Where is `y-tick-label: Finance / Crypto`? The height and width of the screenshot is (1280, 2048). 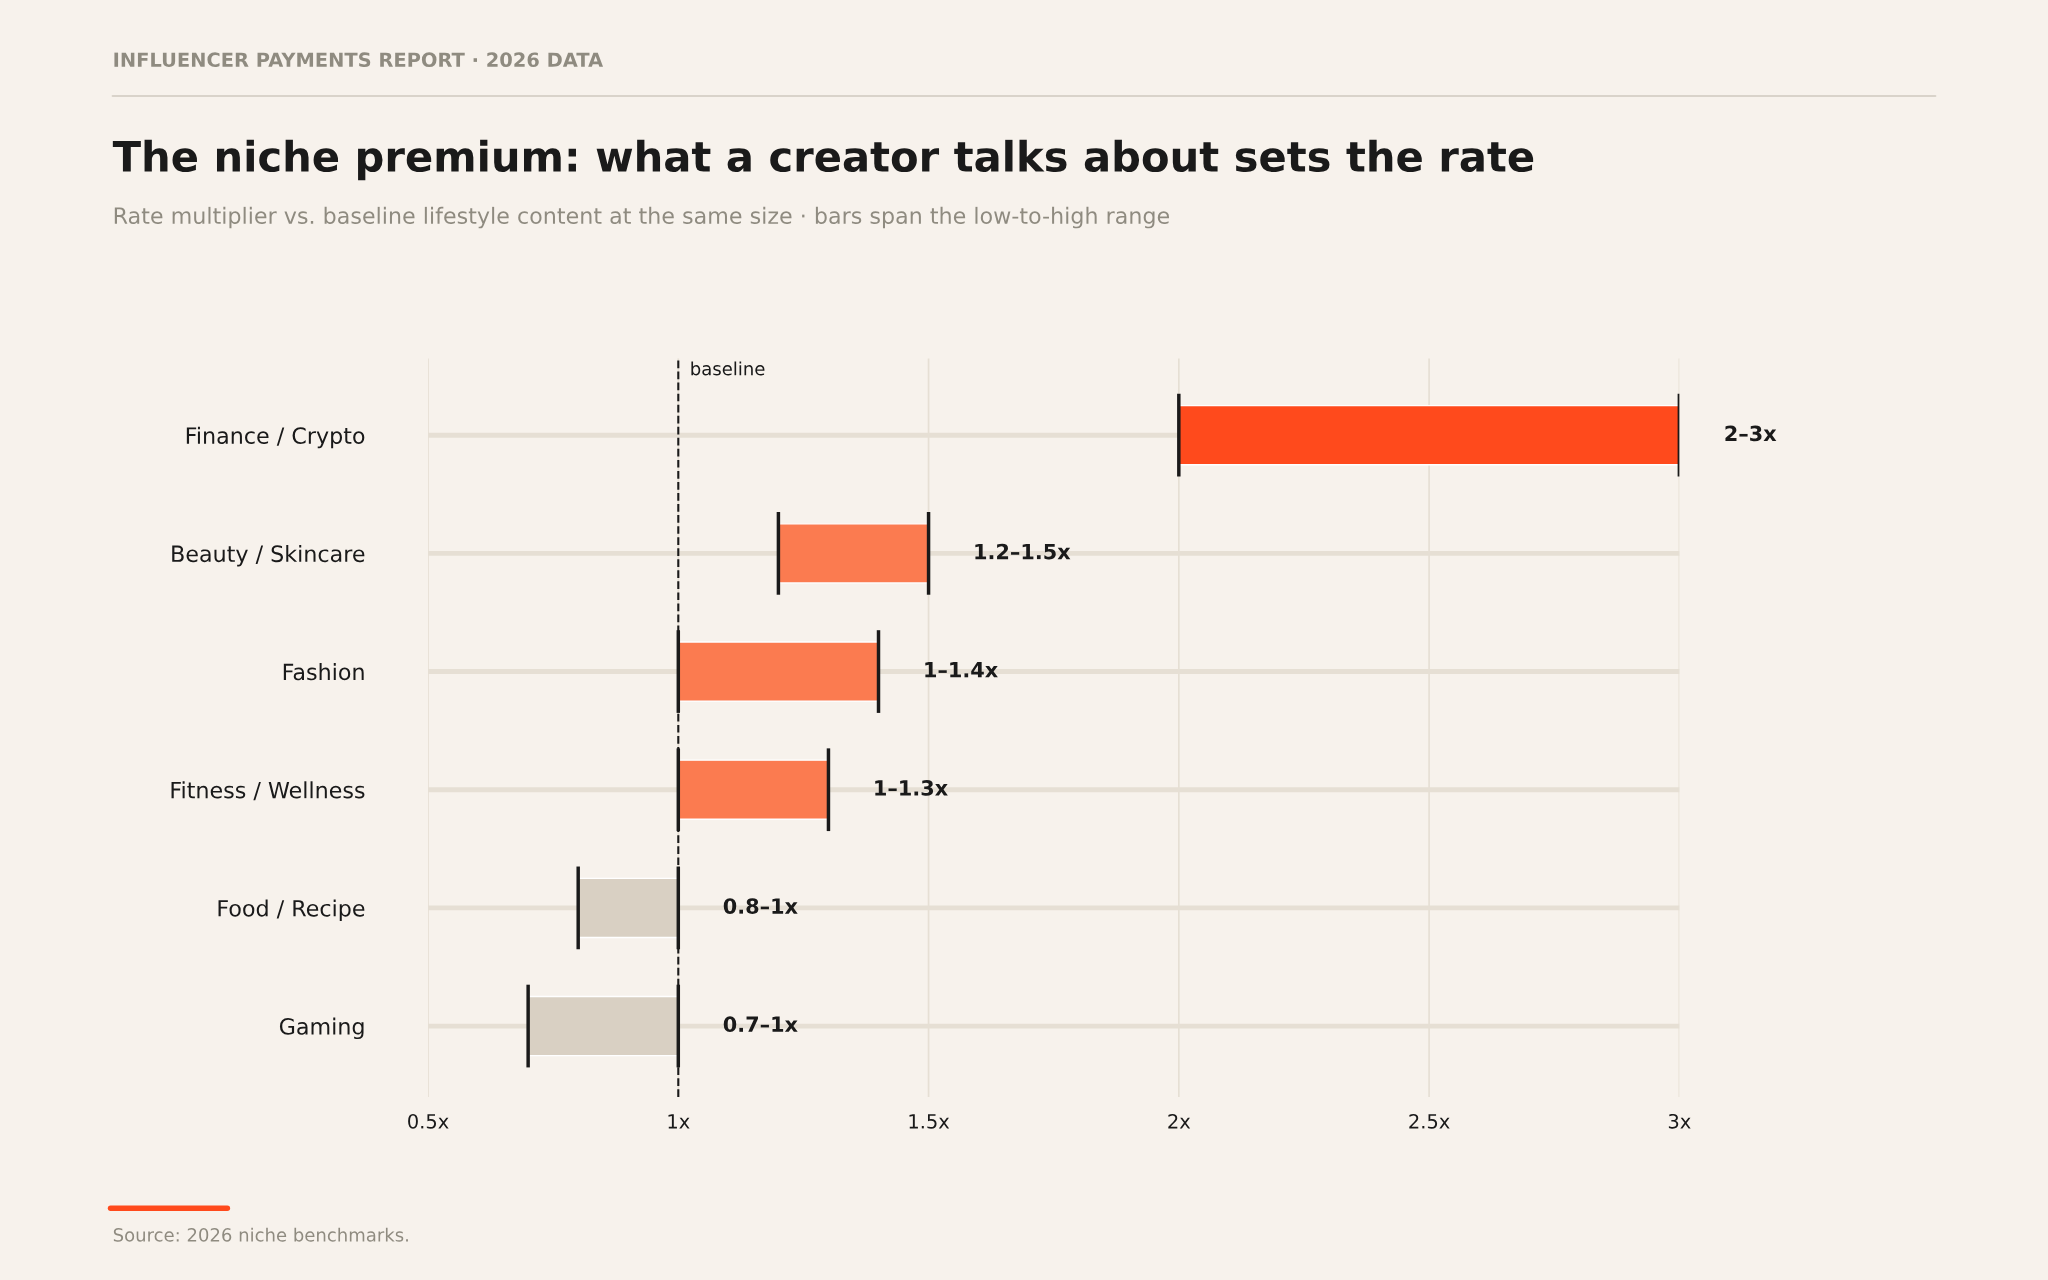
y-tick-label: Finance / Crypto is located at coordinates (275, 437).